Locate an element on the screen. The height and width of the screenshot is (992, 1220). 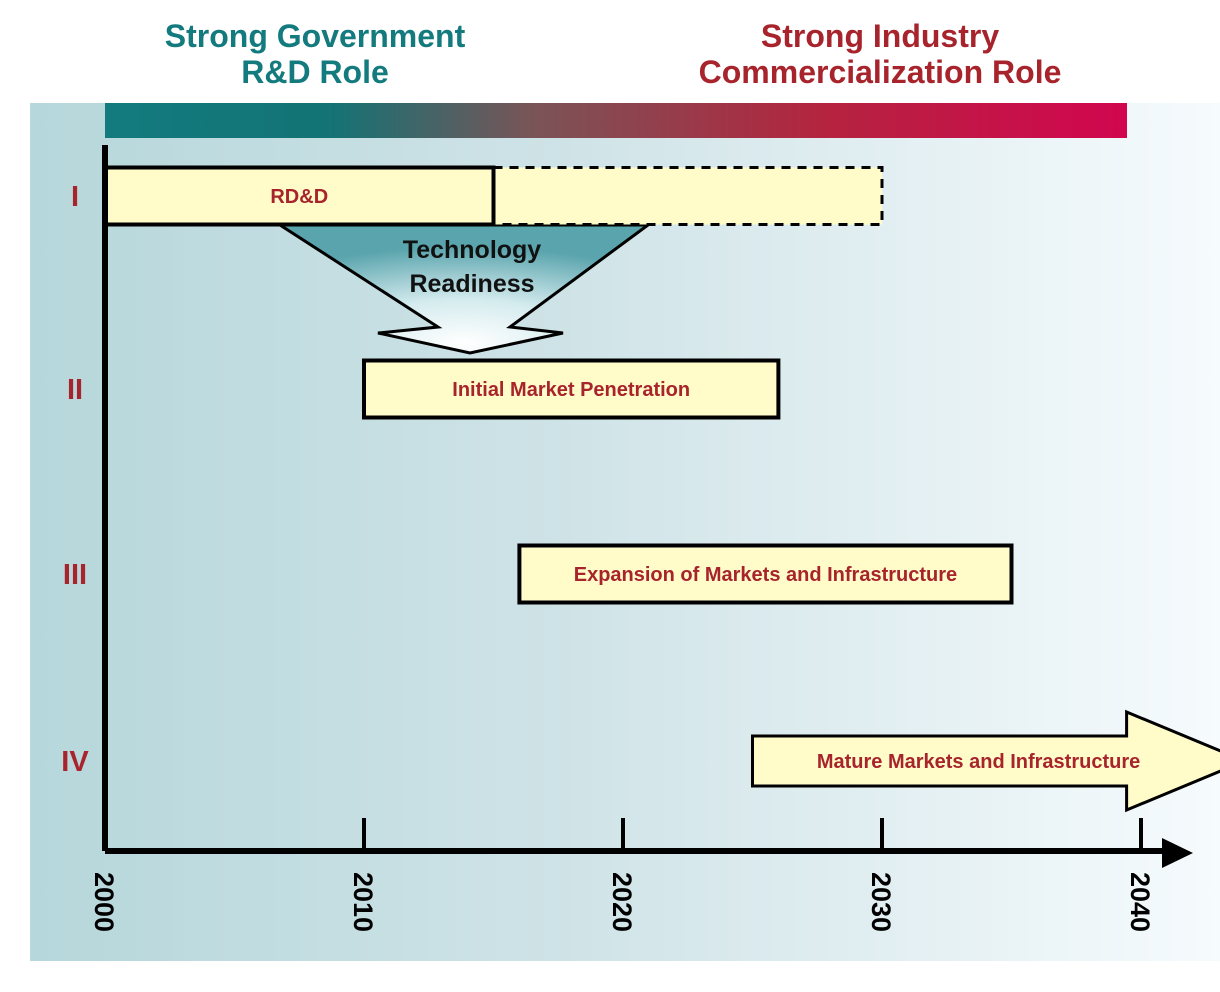
tick-label-2030: 2030 is located at coordinates (881, 902).